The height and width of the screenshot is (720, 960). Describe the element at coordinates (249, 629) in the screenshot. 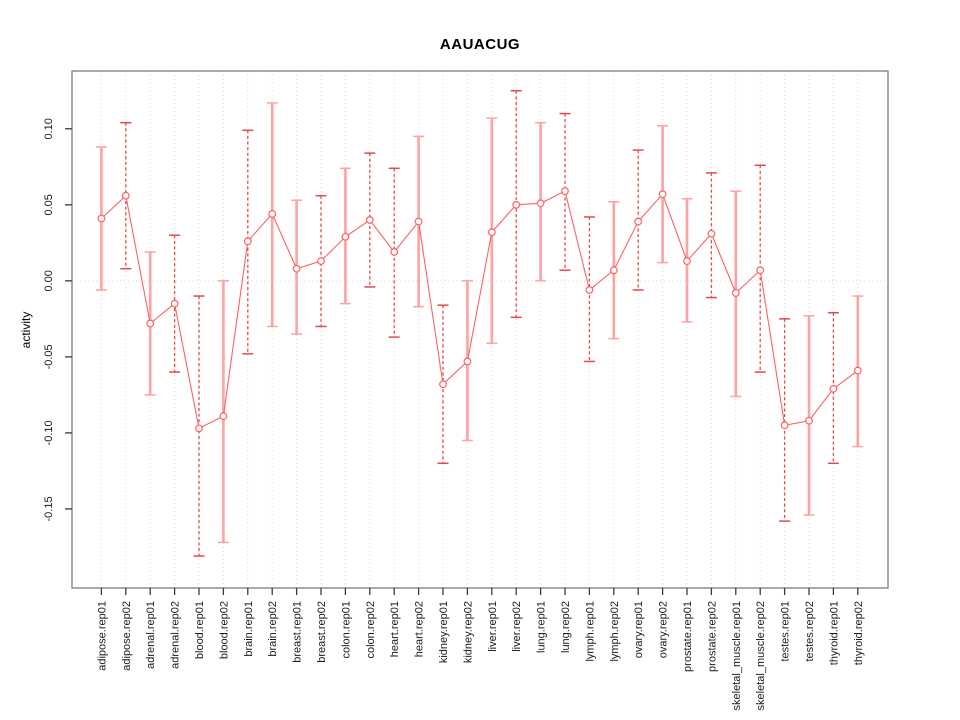

I see `x-tick-label: brain.rep01` at that location.